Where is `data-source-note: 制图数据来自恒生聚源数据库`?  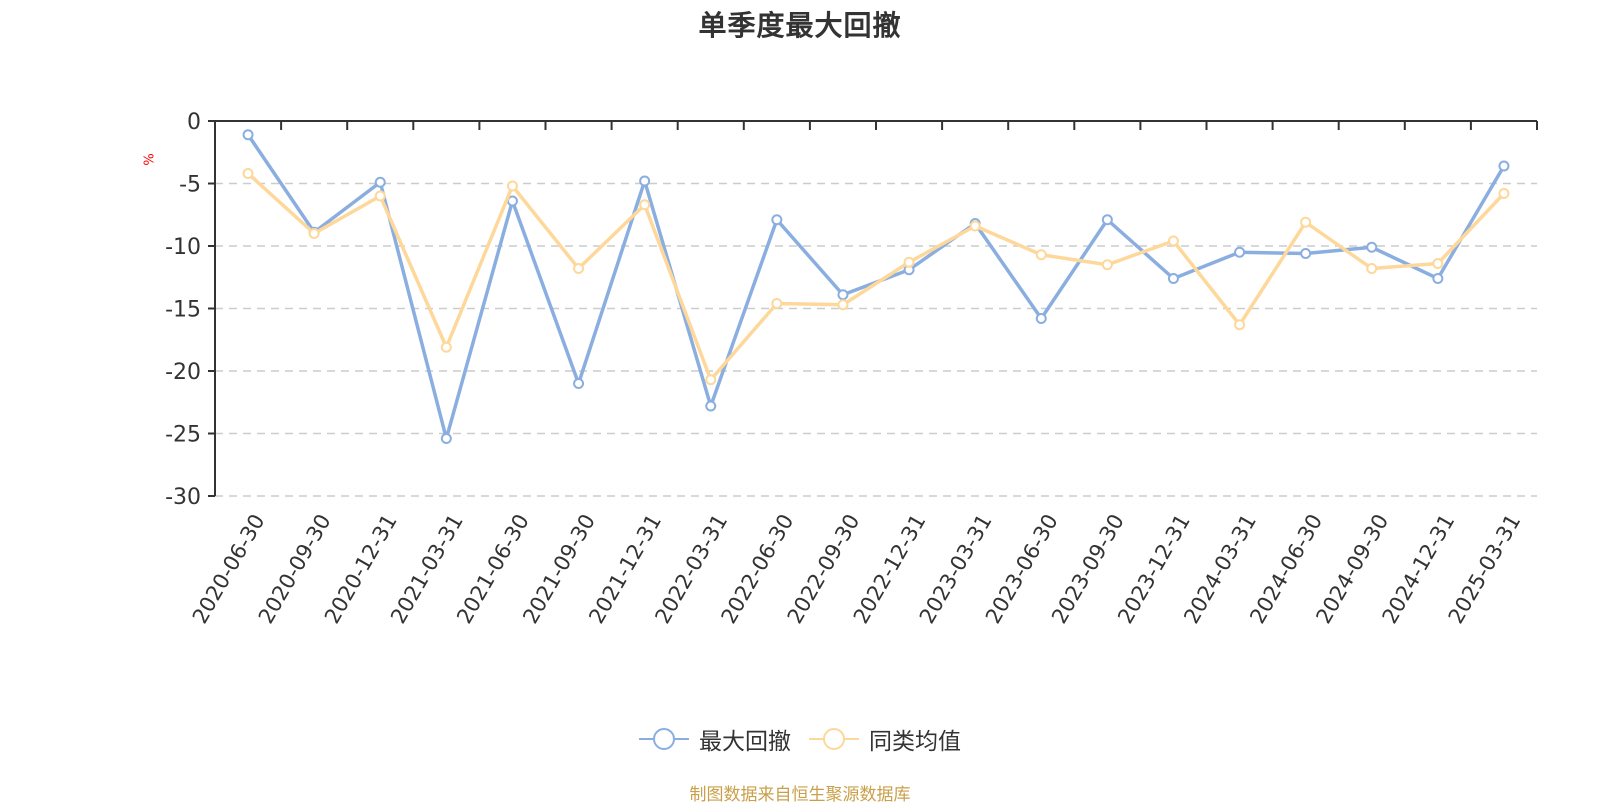 data-source-note: 制图数据来自恒生聚源数据库 is located at coordinates (800, 795).